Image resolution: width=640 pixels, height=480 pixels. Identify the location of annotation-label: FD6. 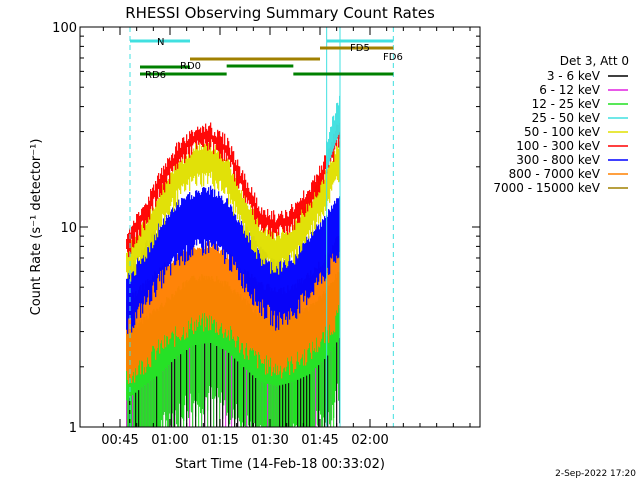
(393, 57).